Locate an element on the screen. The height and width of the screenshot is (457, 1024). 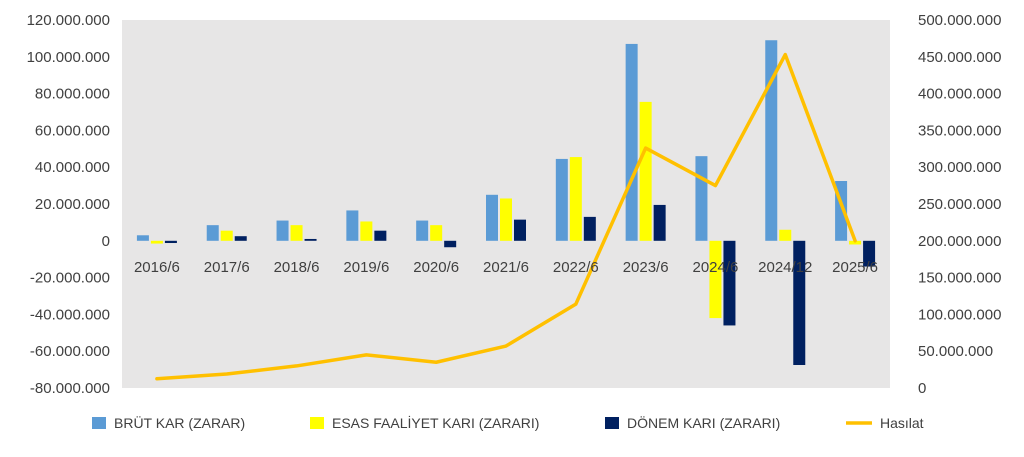
x-tick-label: 2019/6 is located at coordinates (366, 267).